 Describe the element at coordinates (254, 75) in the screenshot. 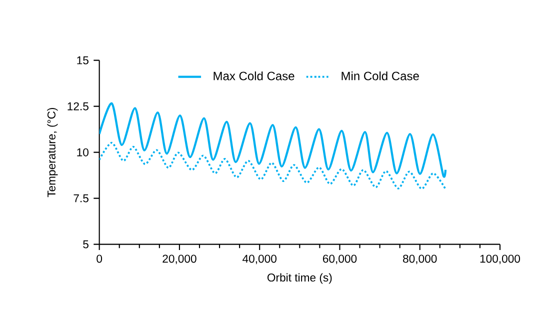

I see `legend-label: Max Cold Case` at that location.